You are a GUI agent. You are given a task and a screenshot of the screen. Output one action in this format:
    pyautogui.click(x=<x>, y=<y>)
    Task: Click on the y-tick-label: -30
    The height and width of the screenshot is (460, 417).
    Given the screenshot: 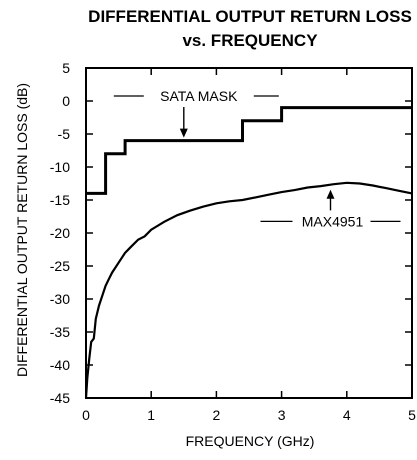 What is the action you would take?
    pyautogui.click(x=60, y=299)
    